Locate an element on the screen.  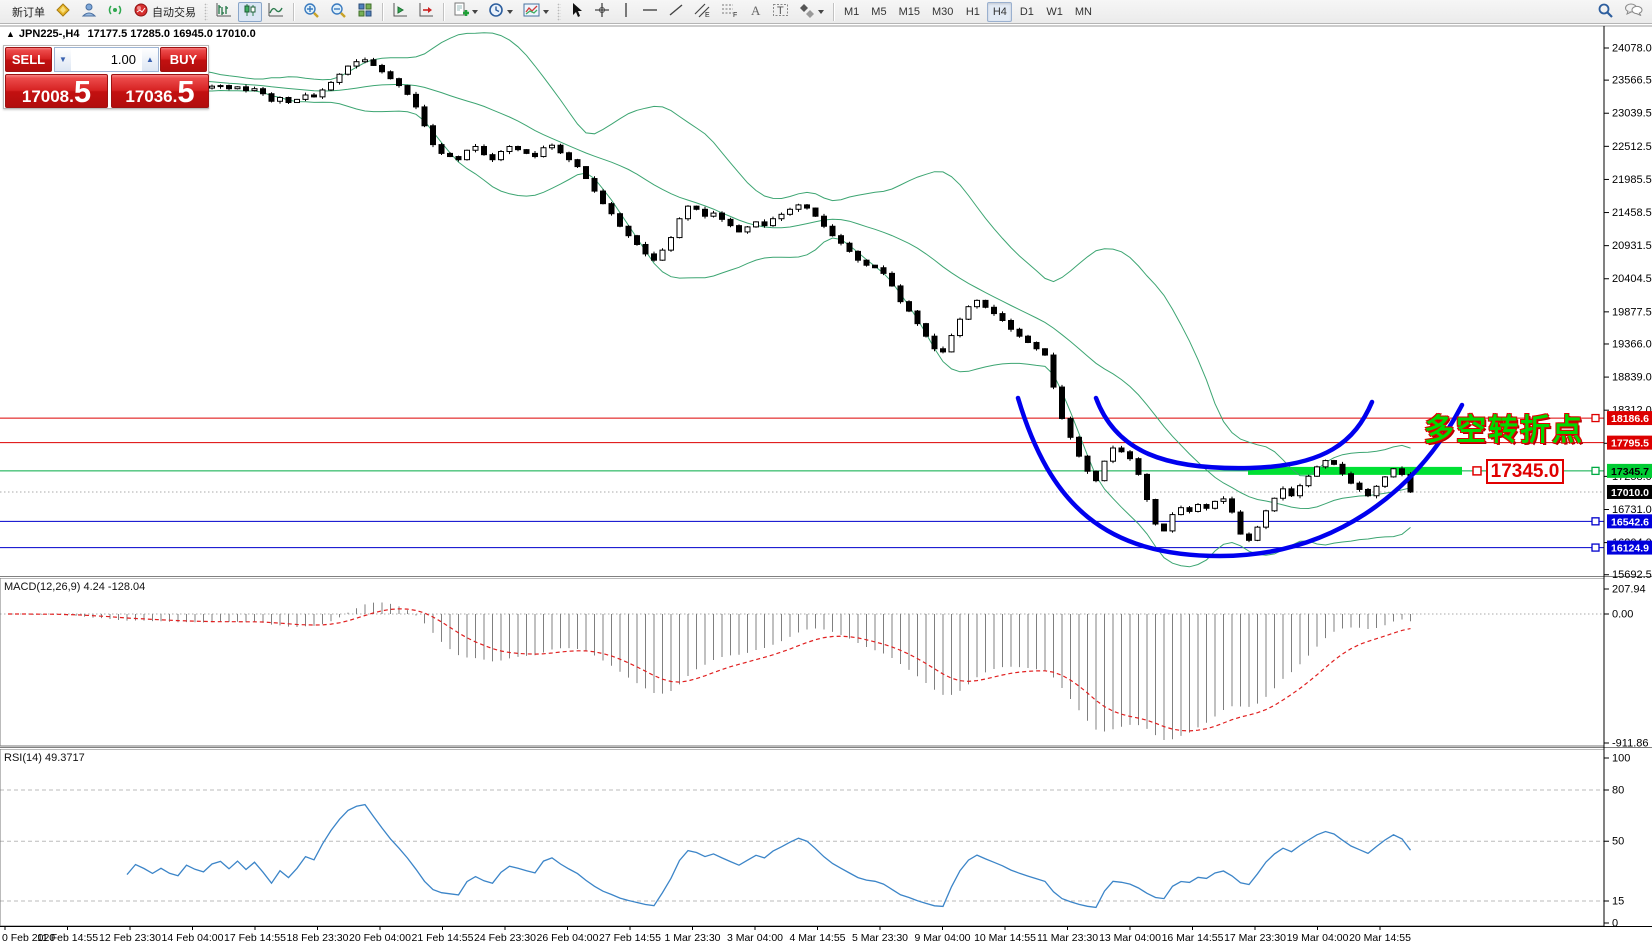
symbol-name: JPN225-,H4 is located at coordinates (49, 34).